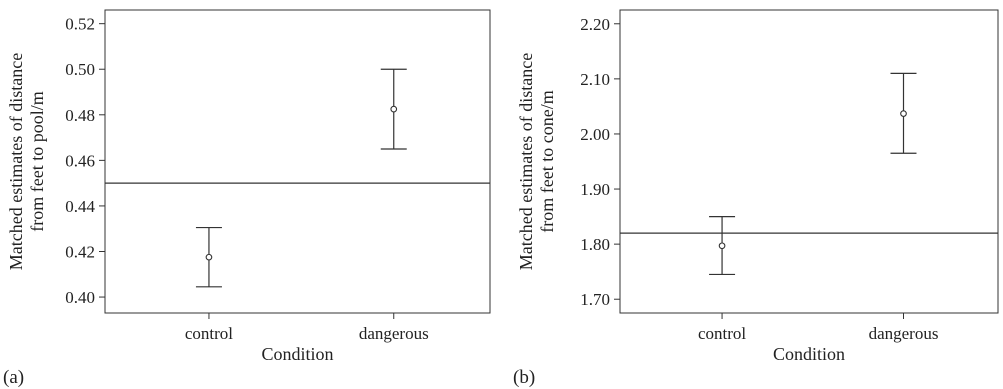 Image resolution: width=1003 pixels, height=389 pixels. Describe the element at coordinates (595, 134) in the screenshot. I see `y-tick-label: 2.00` at that location.